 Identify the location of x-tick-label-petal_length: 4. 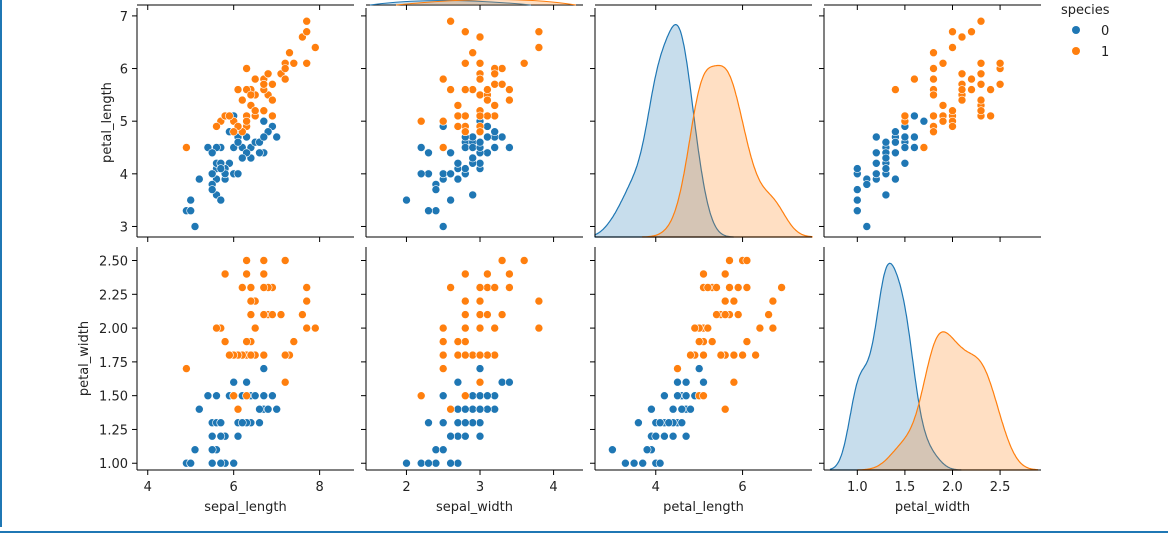
(656, 487).